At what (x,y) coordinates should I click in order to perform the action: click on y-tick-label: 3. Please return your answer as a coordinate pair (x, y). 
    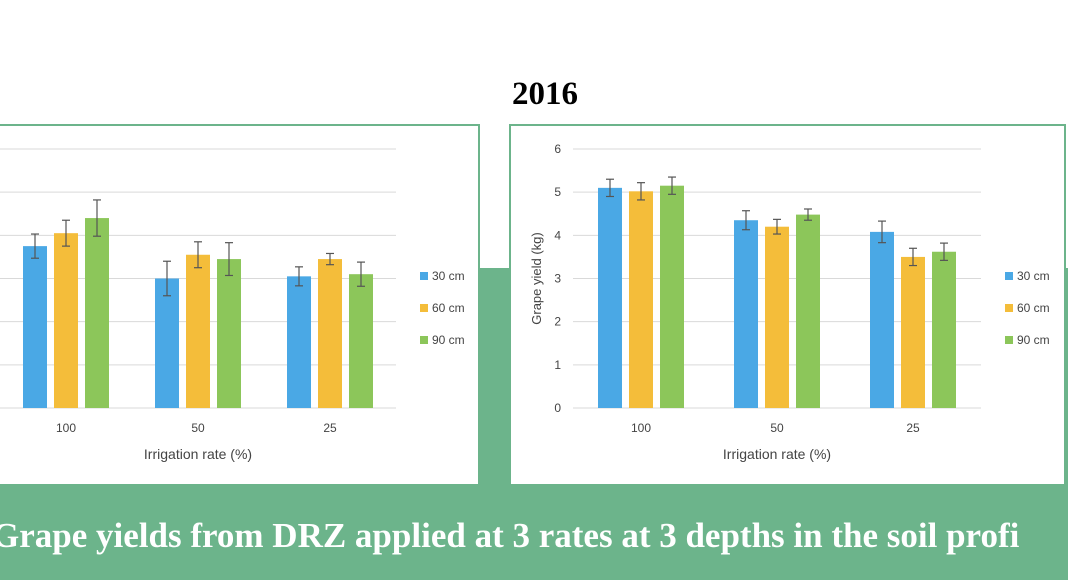
    Looking at the image, I should click on (557, 279).